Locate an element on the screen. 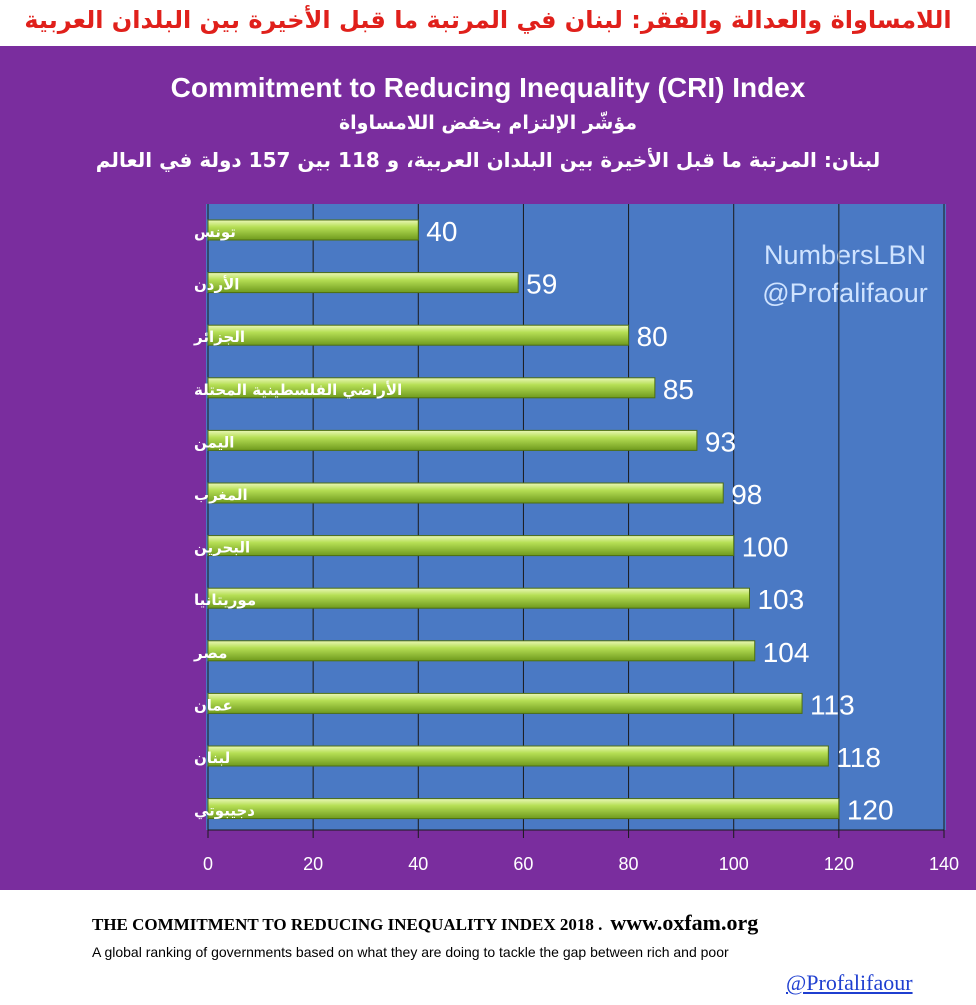 This screenshot has width=976, height=1005. category-label: البحرين is located at coordinates (222, 548).